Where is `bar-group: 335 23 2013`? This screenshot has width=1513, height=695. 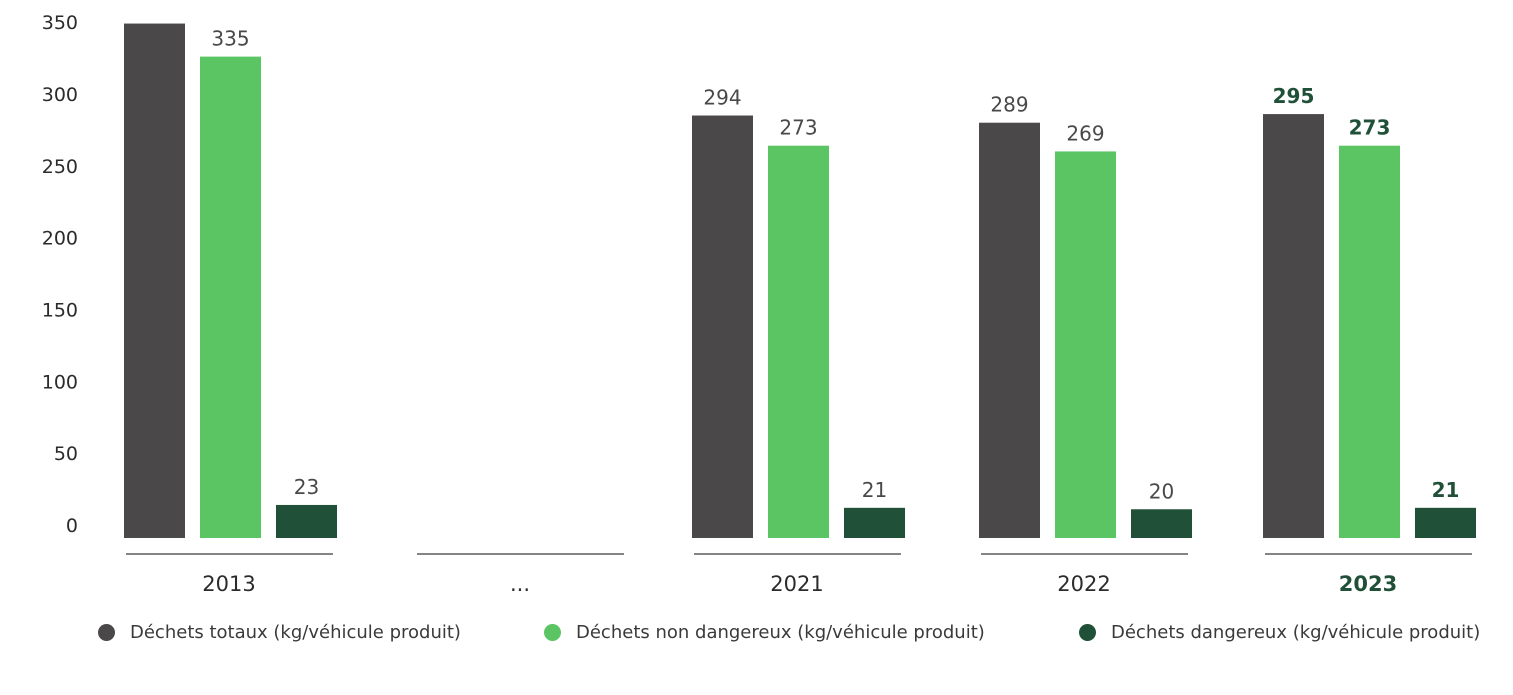
bar-group: 335 23 2013 is located at coordinates (230, 309).